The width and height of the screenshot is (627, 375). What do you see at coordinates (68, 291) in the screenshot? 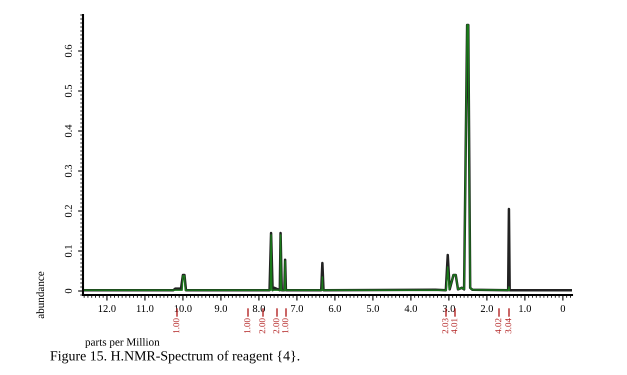
I see `y-tick-label: 0` at bounding box center [68, 291].